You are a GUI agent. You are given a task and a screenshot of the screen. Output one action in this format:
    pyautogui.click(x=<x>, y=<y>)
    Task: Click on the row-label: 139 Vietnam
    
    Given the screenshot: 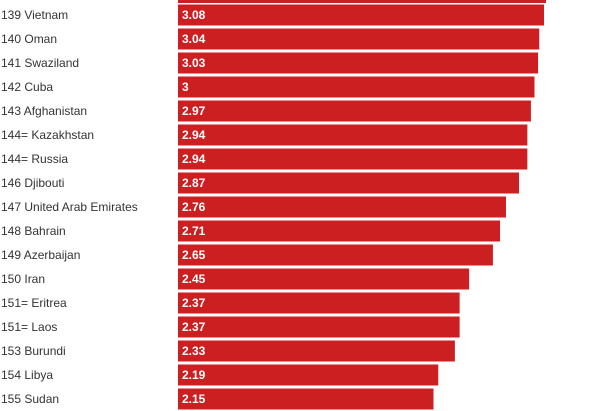 What is the action you would take?
    pyautogui.click(x=34, y=15)
    